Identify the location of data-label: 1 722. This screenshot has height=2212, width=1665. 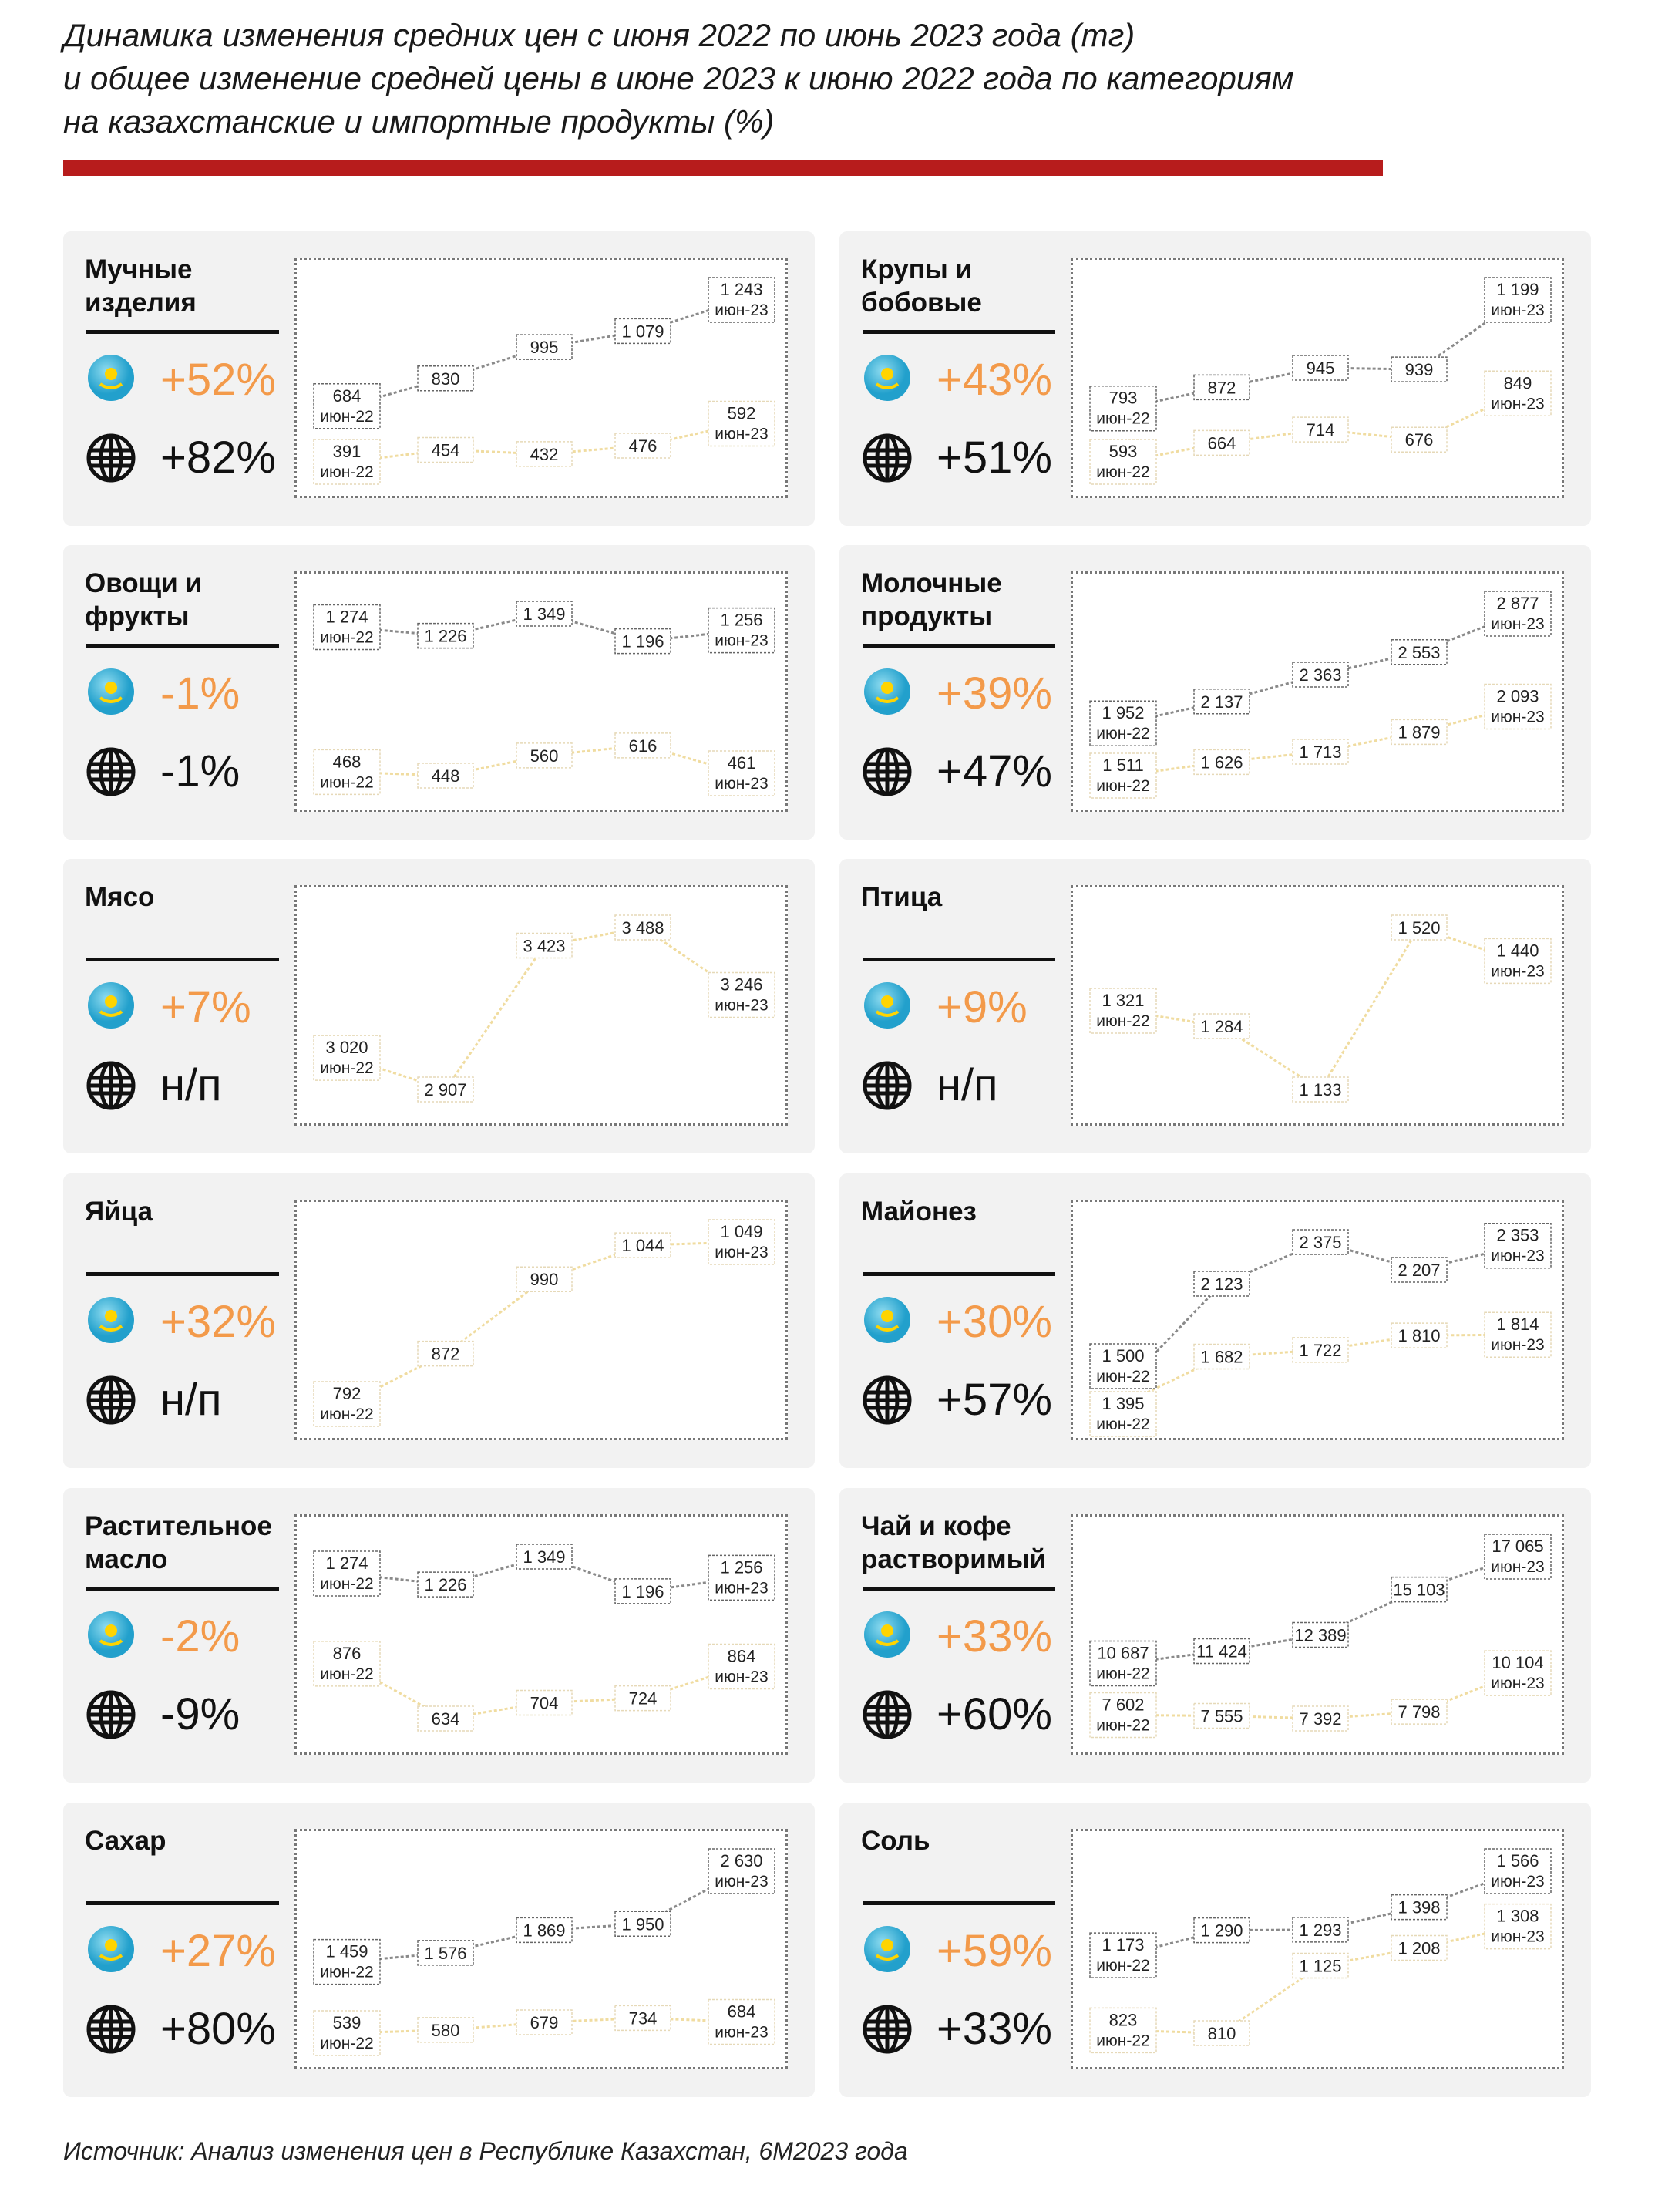
(1320, 1350).